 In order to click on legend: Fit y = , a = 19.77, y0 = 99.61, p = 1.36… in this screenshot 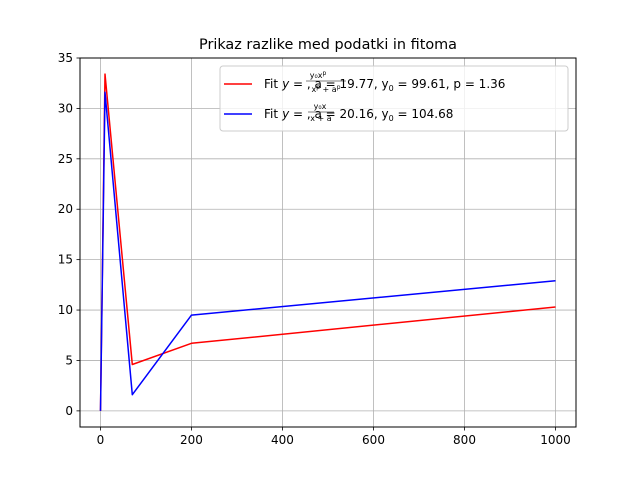, I will do `click(394, 98)`.